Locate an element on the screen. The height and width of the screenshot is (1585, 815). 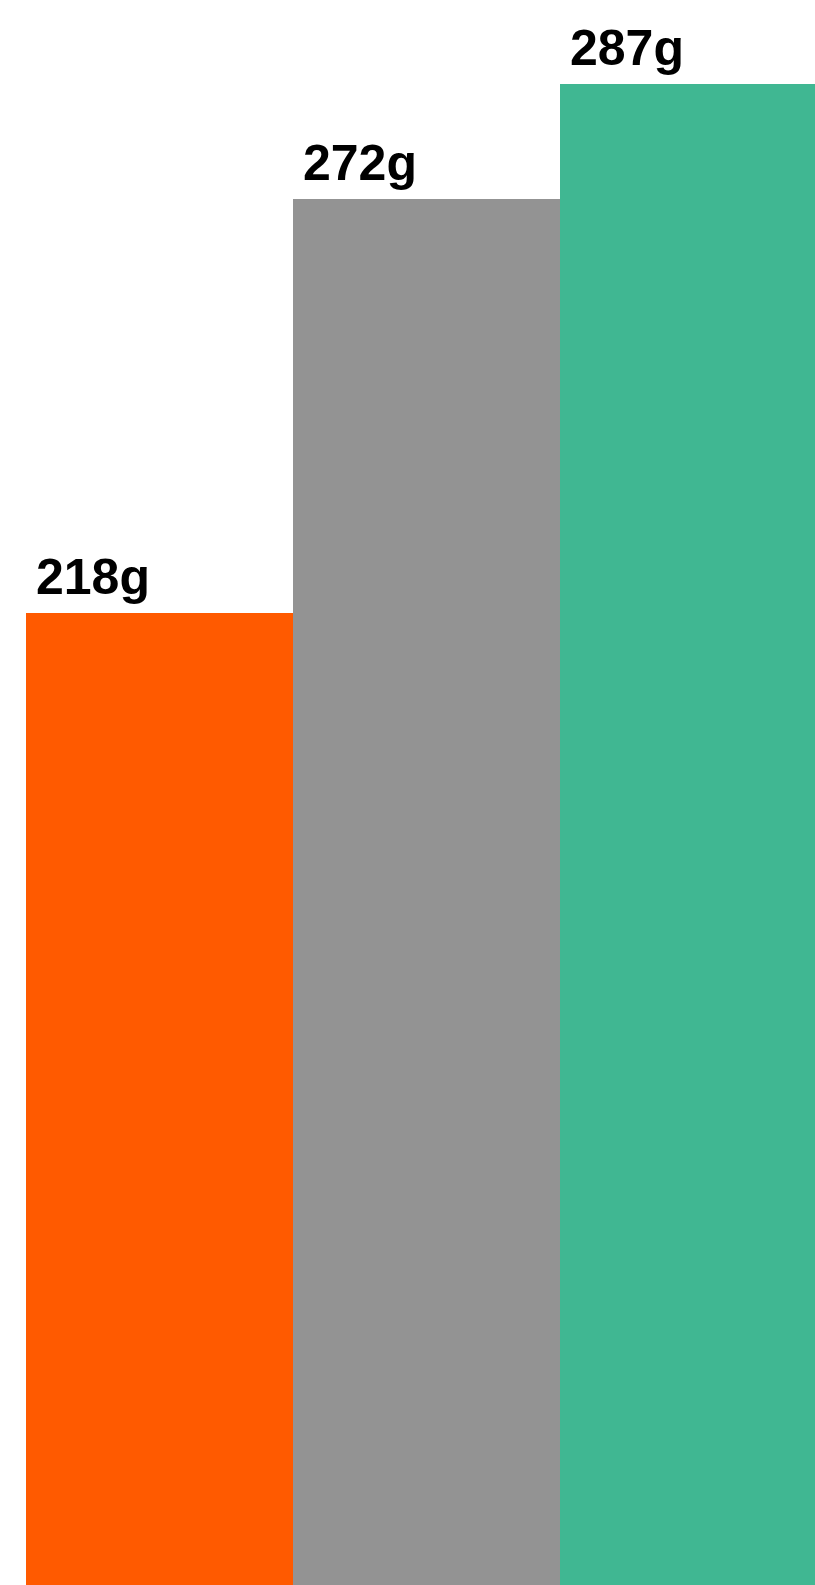
data-label: 272g is located at coordinates (360, 163).